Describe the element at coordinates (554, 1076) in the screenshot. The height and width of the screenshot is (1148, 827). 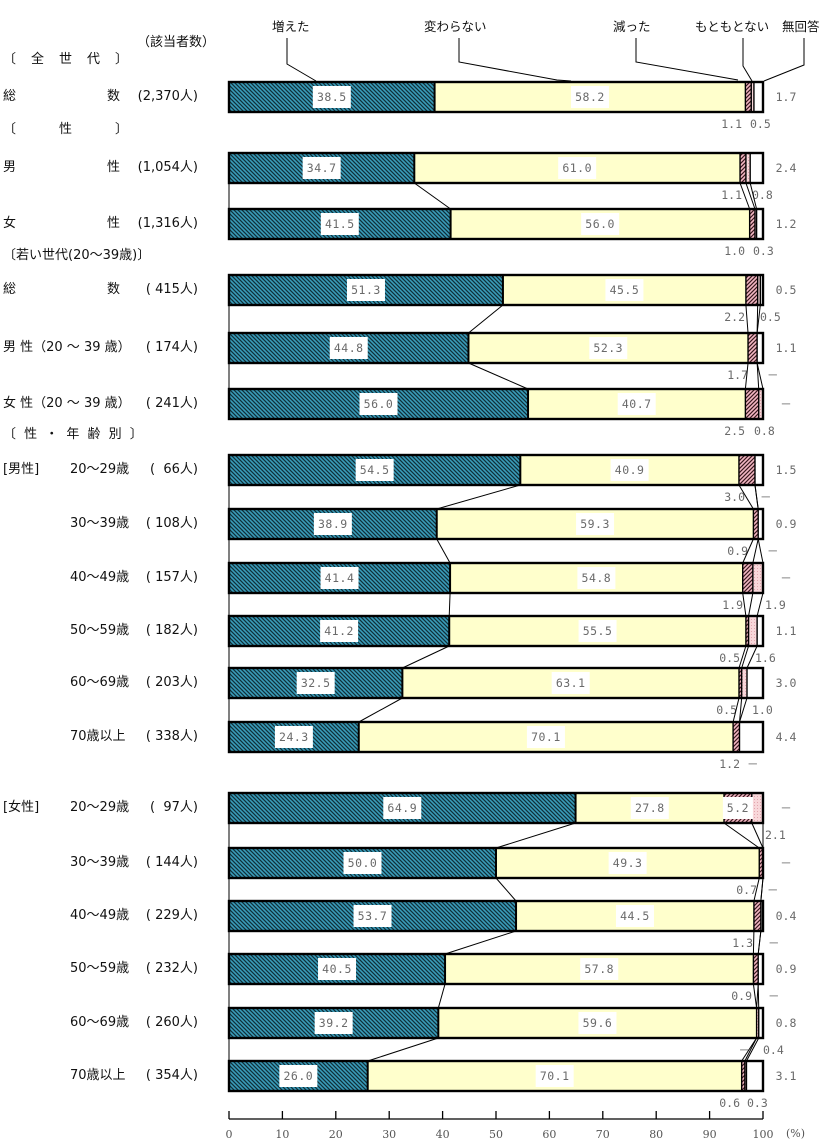
I see `value-label-unchanged: 70.1` at that location.